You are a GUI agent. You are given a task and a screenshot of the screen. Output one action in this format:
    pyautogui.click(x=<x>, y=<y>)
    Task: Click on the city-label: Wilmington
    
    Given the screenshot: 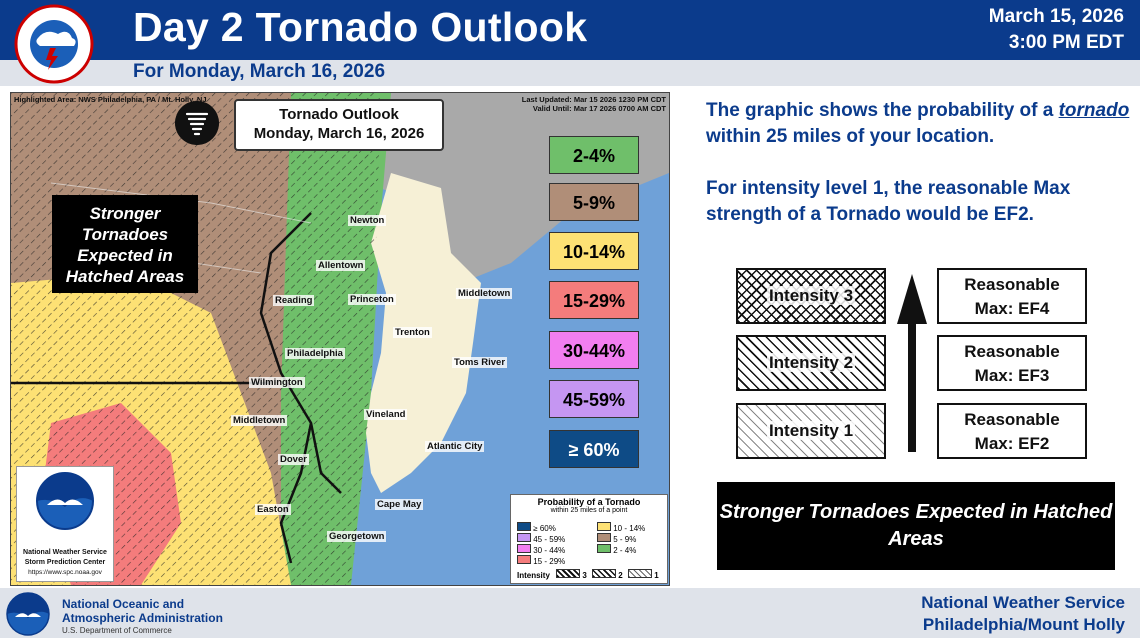 What is the action you would take?
    pyautogui.click(x=277, y=382)
    